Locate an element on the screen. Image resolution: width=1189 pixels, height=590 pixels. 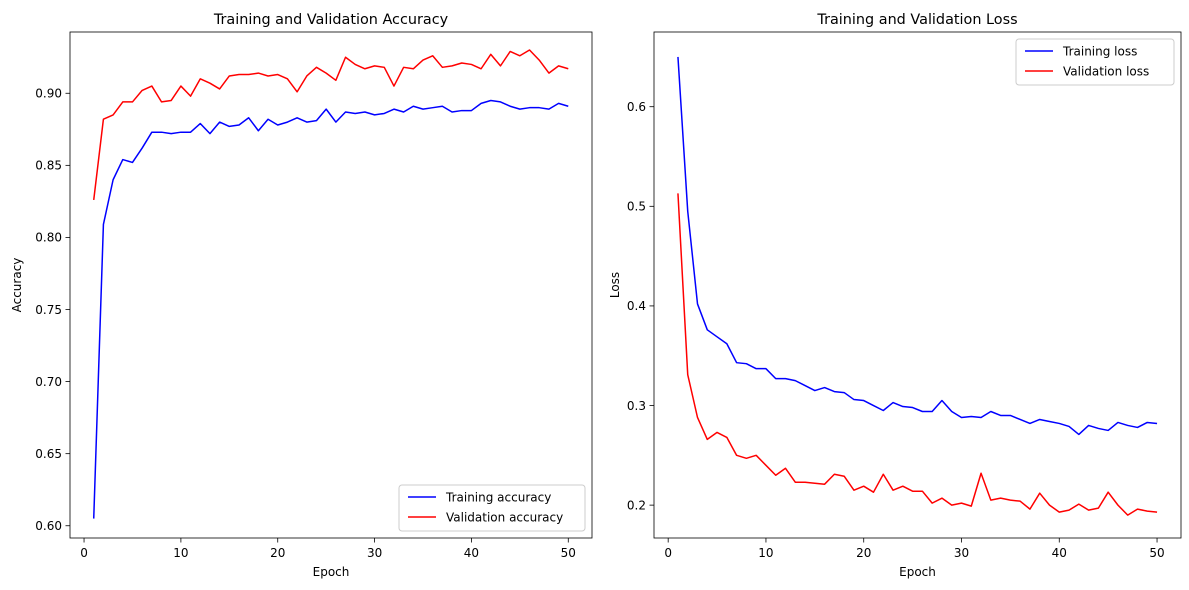
accuracy-y-axis-label: Accuracy is located at coordinates (17, 285).